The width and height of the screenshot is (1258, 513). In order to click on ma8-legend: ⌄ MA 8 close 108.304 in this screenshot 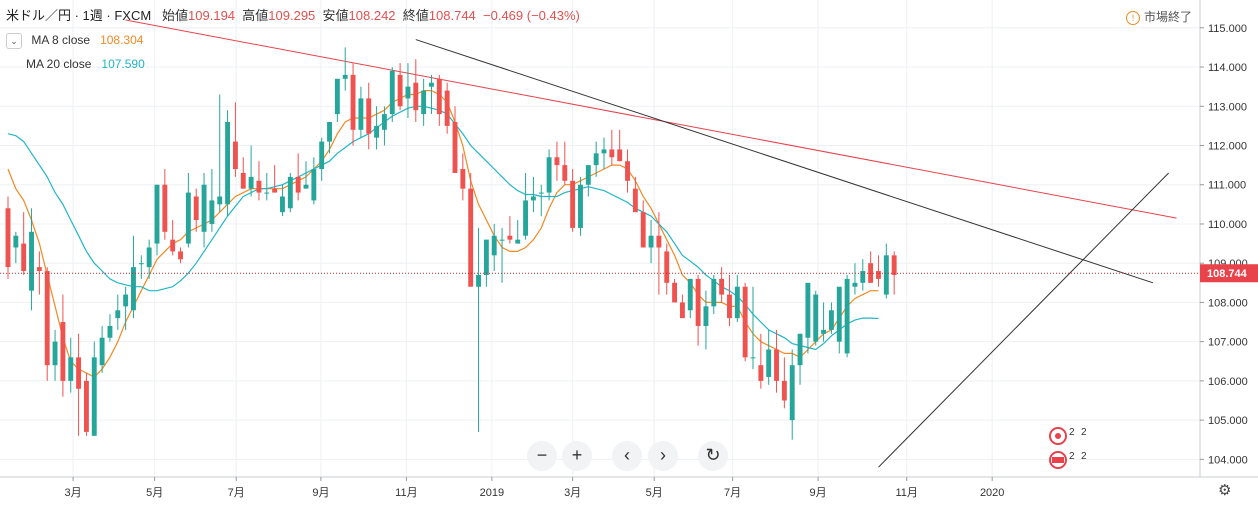, I will do `click(74, 41)`.